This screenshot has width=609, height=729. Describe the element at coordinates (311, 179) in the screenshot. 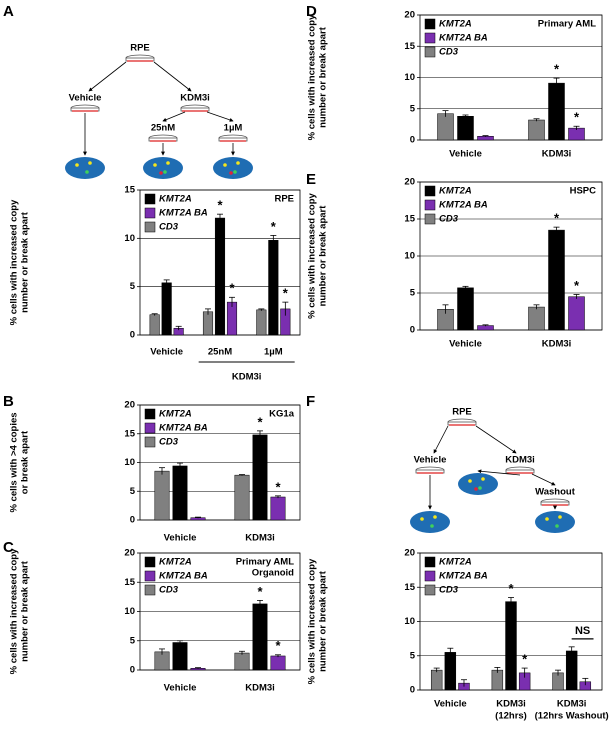

I see `panel-label: E` at that location.